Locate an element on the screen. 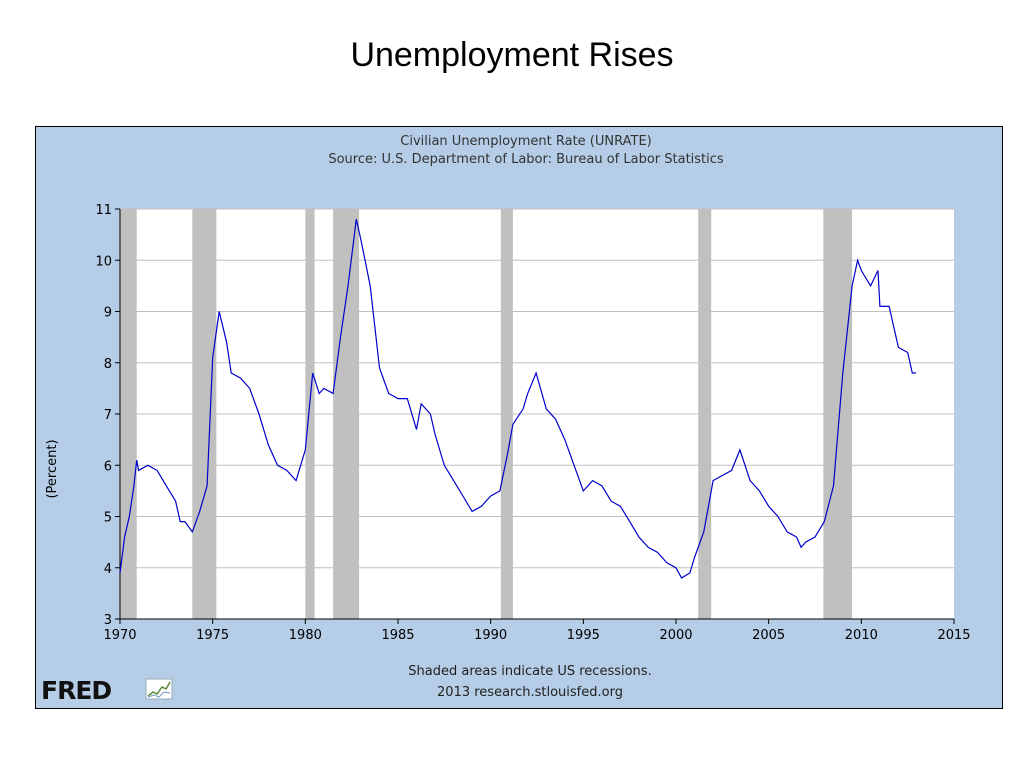  y-tick-label: 5 is located at coordinates (108, 518).